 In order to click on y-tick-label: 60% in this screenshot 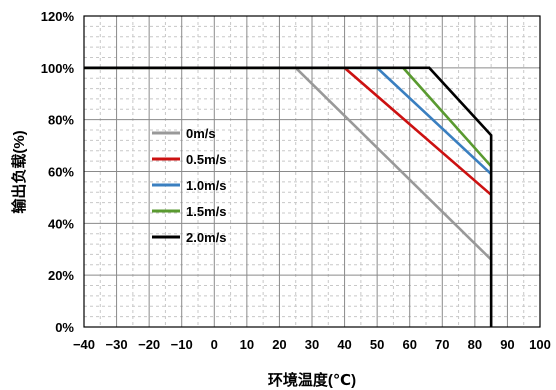, I will do `click(61, 172)`.